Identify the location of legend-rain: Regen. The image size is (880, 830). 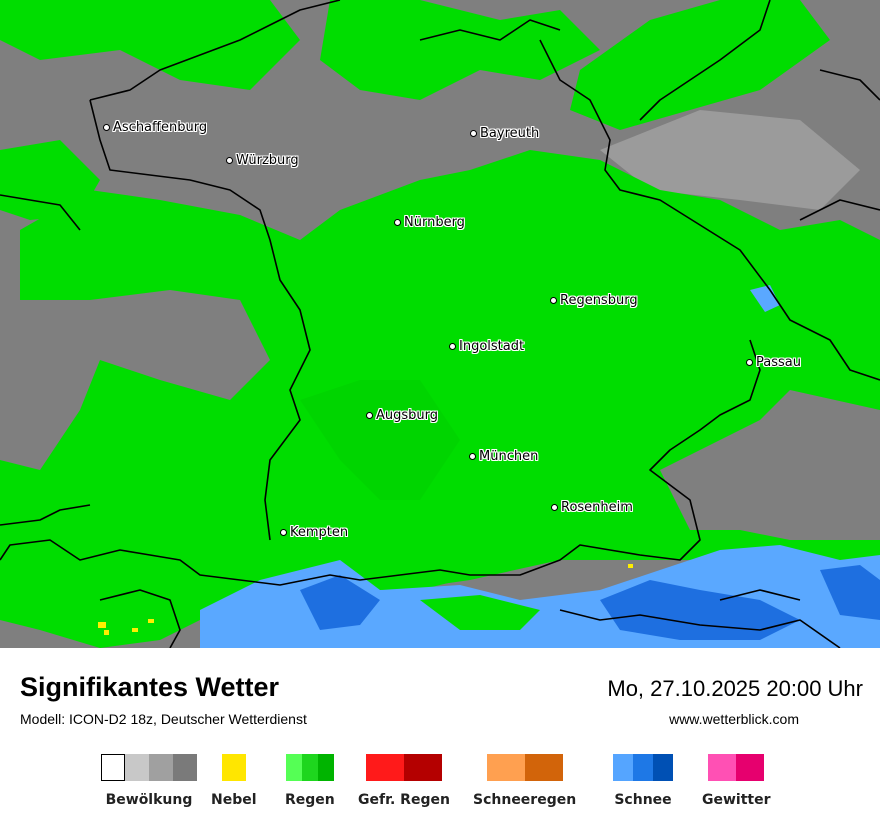
(310, 781).